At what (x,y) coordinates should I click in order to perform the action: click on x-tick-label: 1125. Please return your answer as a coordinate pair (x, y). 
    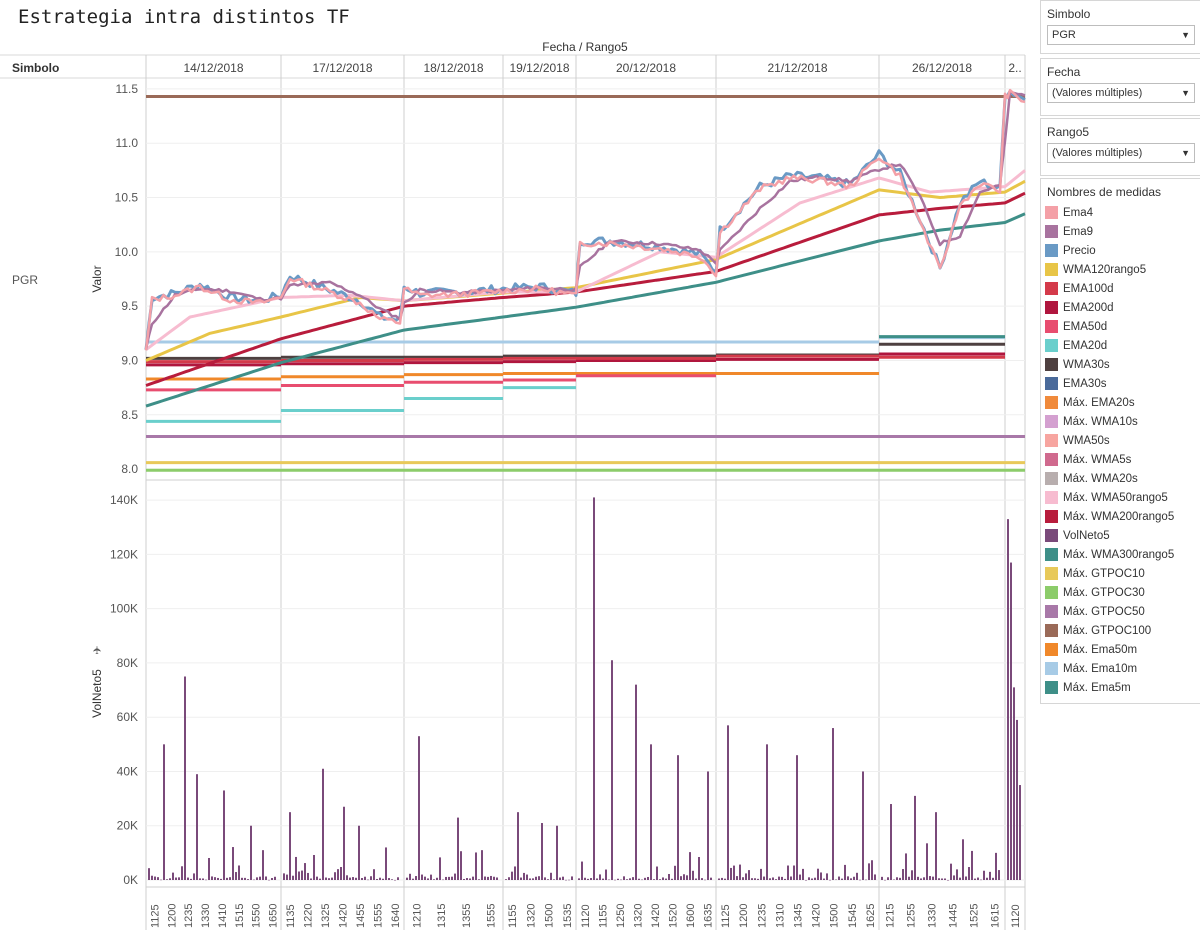
    Looking at the image, I should click on (155, 916).